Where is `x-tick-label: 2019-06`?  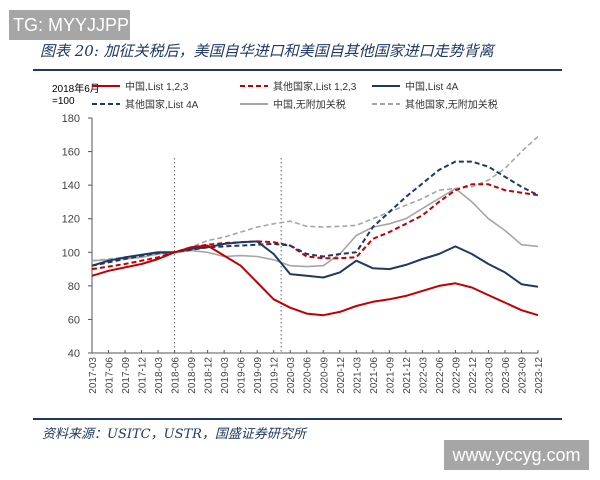 x-tick-label: 2019-06 is located at coordinates (242, 375).